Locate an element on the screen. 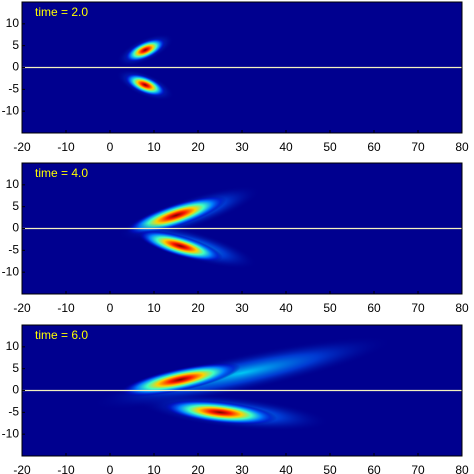 The image size is (474, 474). annotation: time = 4.0 is located at coordinates (61, 173).